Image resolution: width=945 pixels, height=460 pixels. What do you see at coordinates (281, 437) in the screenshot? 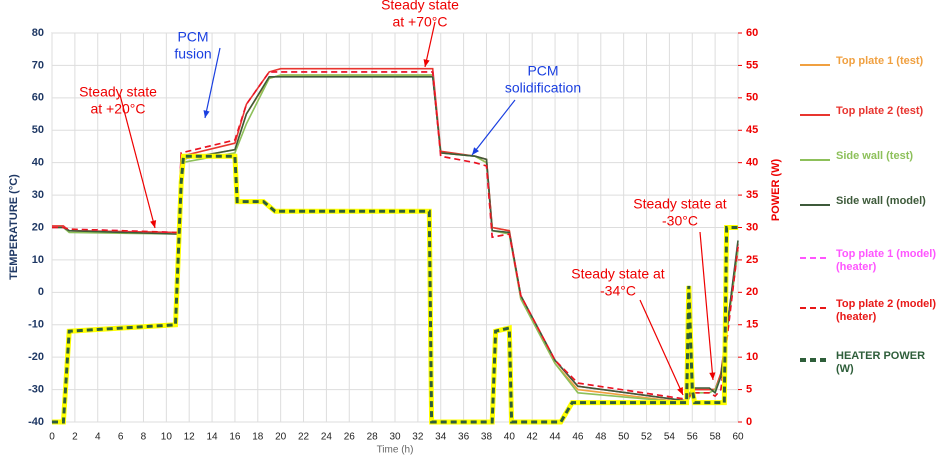
I see `x-tick-label: 20` at bounding box center [281, 437].